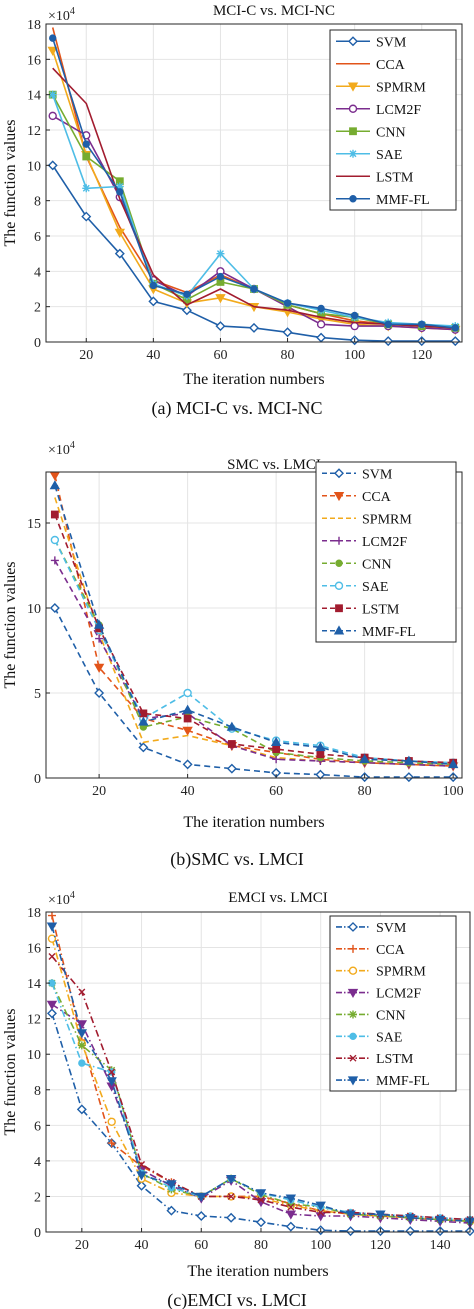 The height and width of the screenshot is (1309, 474). Describe the element at coordinates (254, 693) in the screenshot. I see `series-svm` at that location.